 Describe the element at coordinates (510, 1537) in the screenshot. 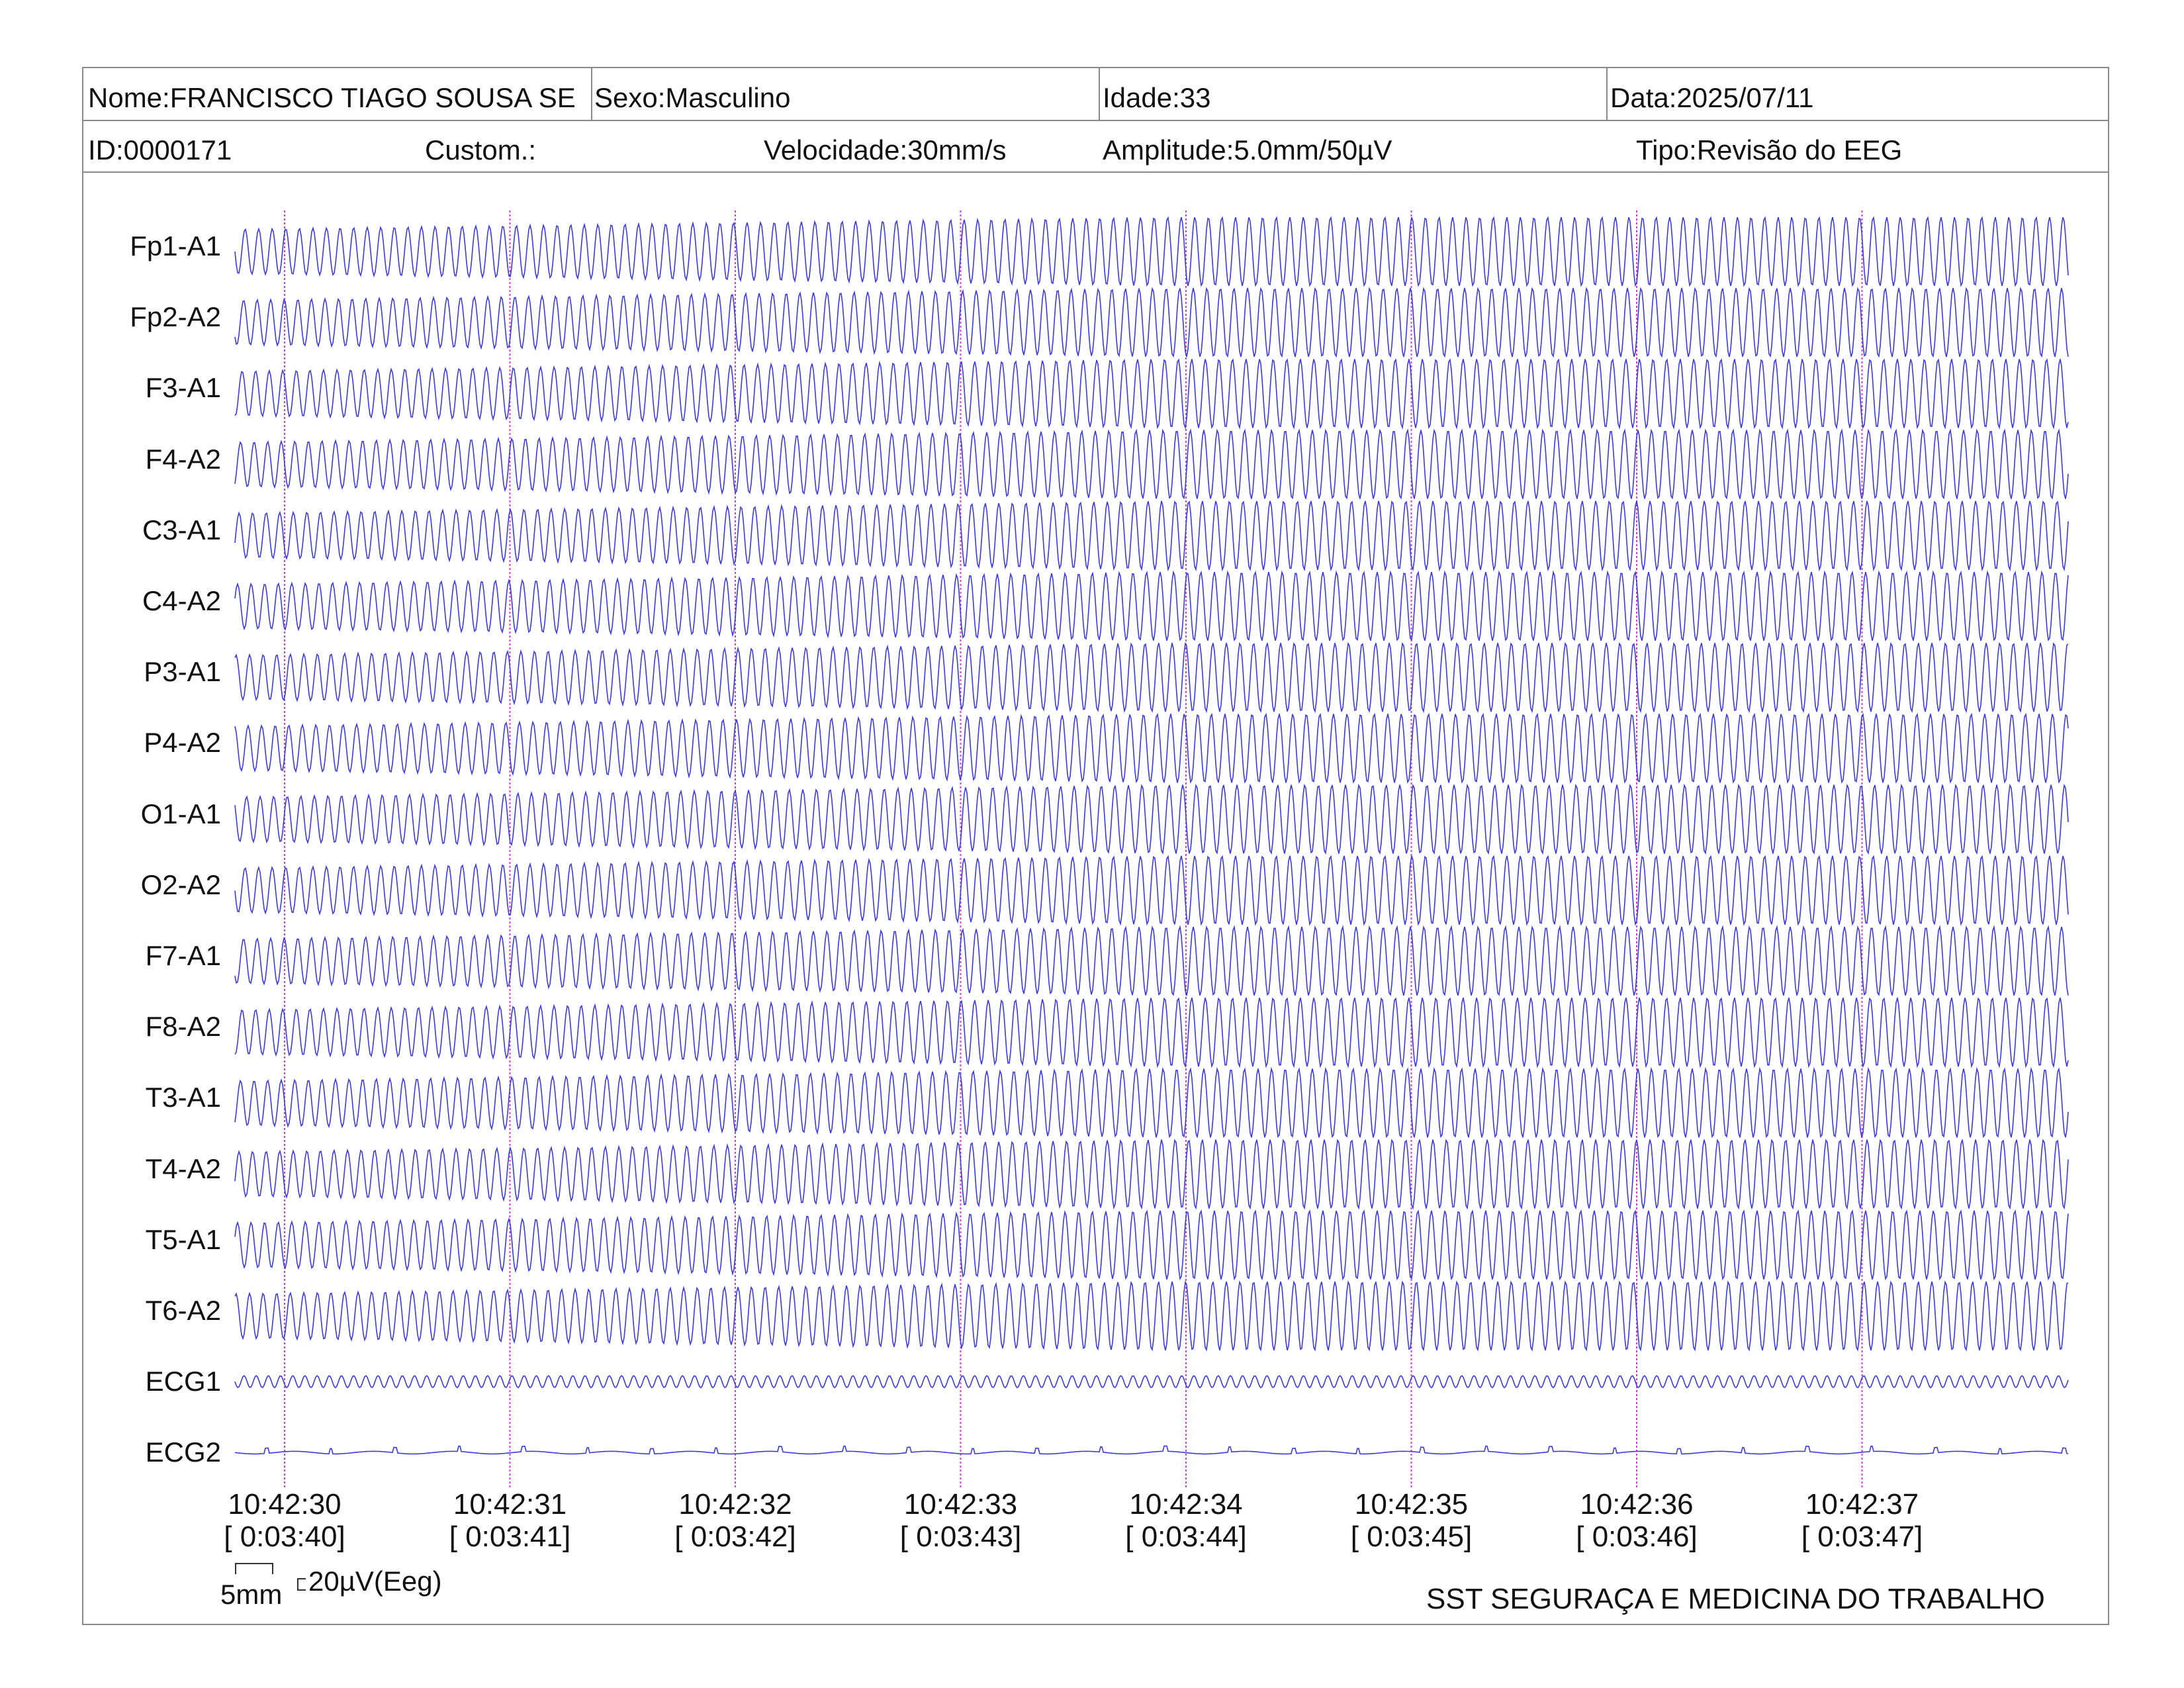

I see `time-marker-elapsed: [ 0:03:41]` at that location.